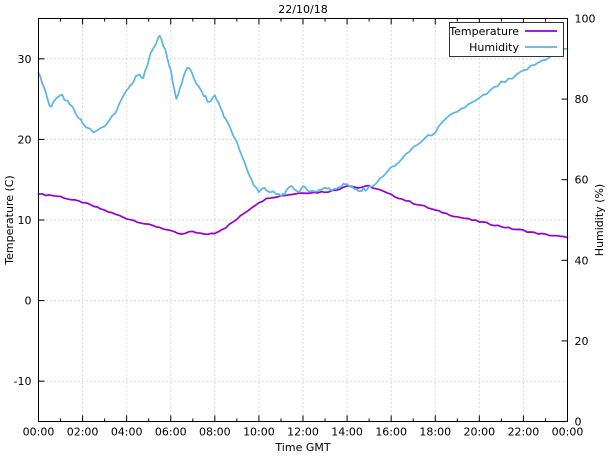 This screenshot has width=614, height=459. What do you see at coordinates (582, 341) in the screenshot?
I see `y-right-tick-label: 20` at bounding box center [582, 341].